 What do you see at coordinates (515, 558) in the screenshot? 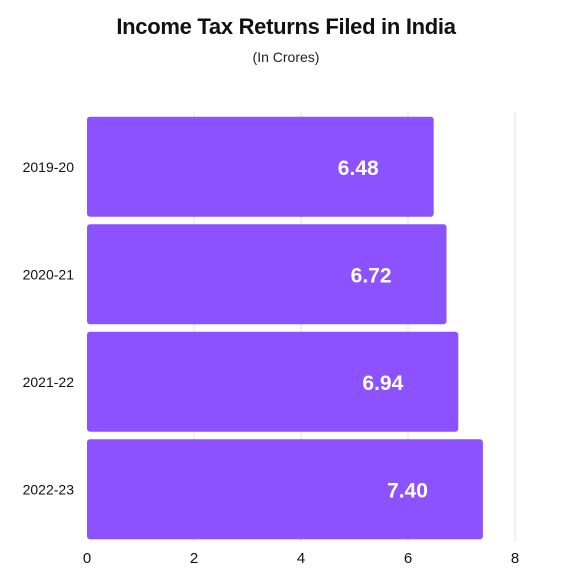
I see `x-tick-label: 8` at bounding box center [515, 558].